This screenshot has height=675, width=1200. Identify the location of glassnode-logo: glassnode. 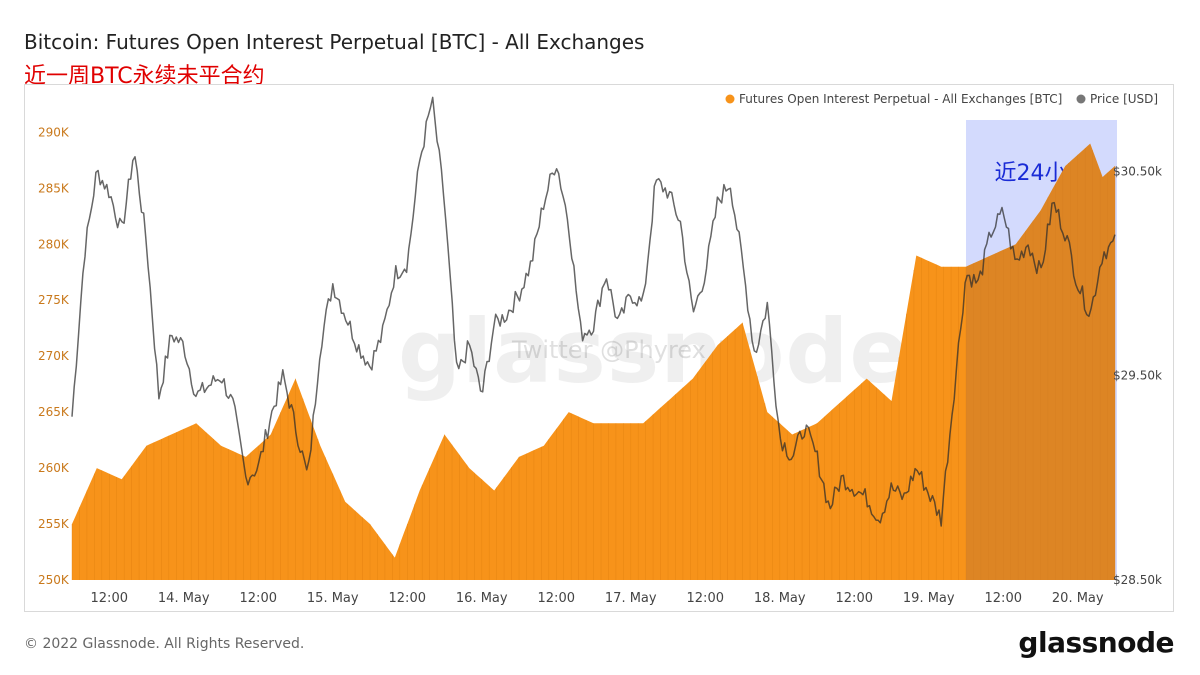
(1096, 642).